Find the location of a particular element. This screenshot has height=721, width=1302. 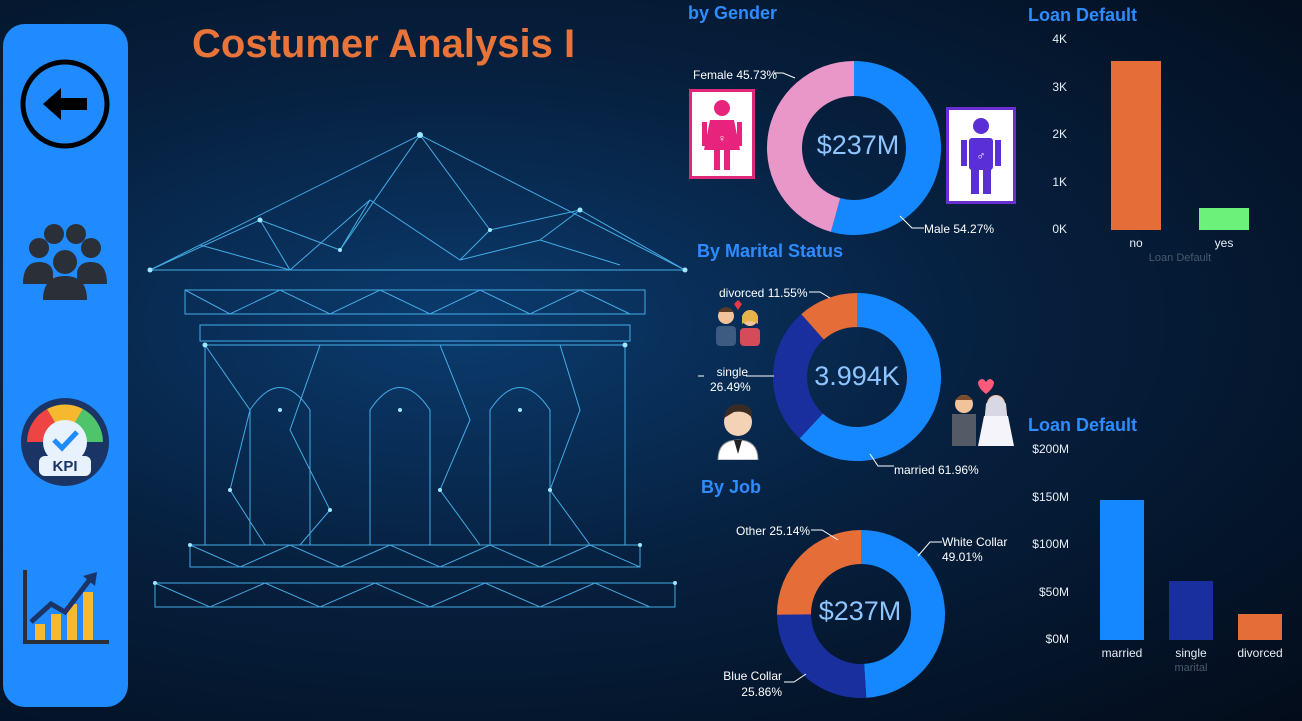

female-slice is located at coordinates (810, 146).